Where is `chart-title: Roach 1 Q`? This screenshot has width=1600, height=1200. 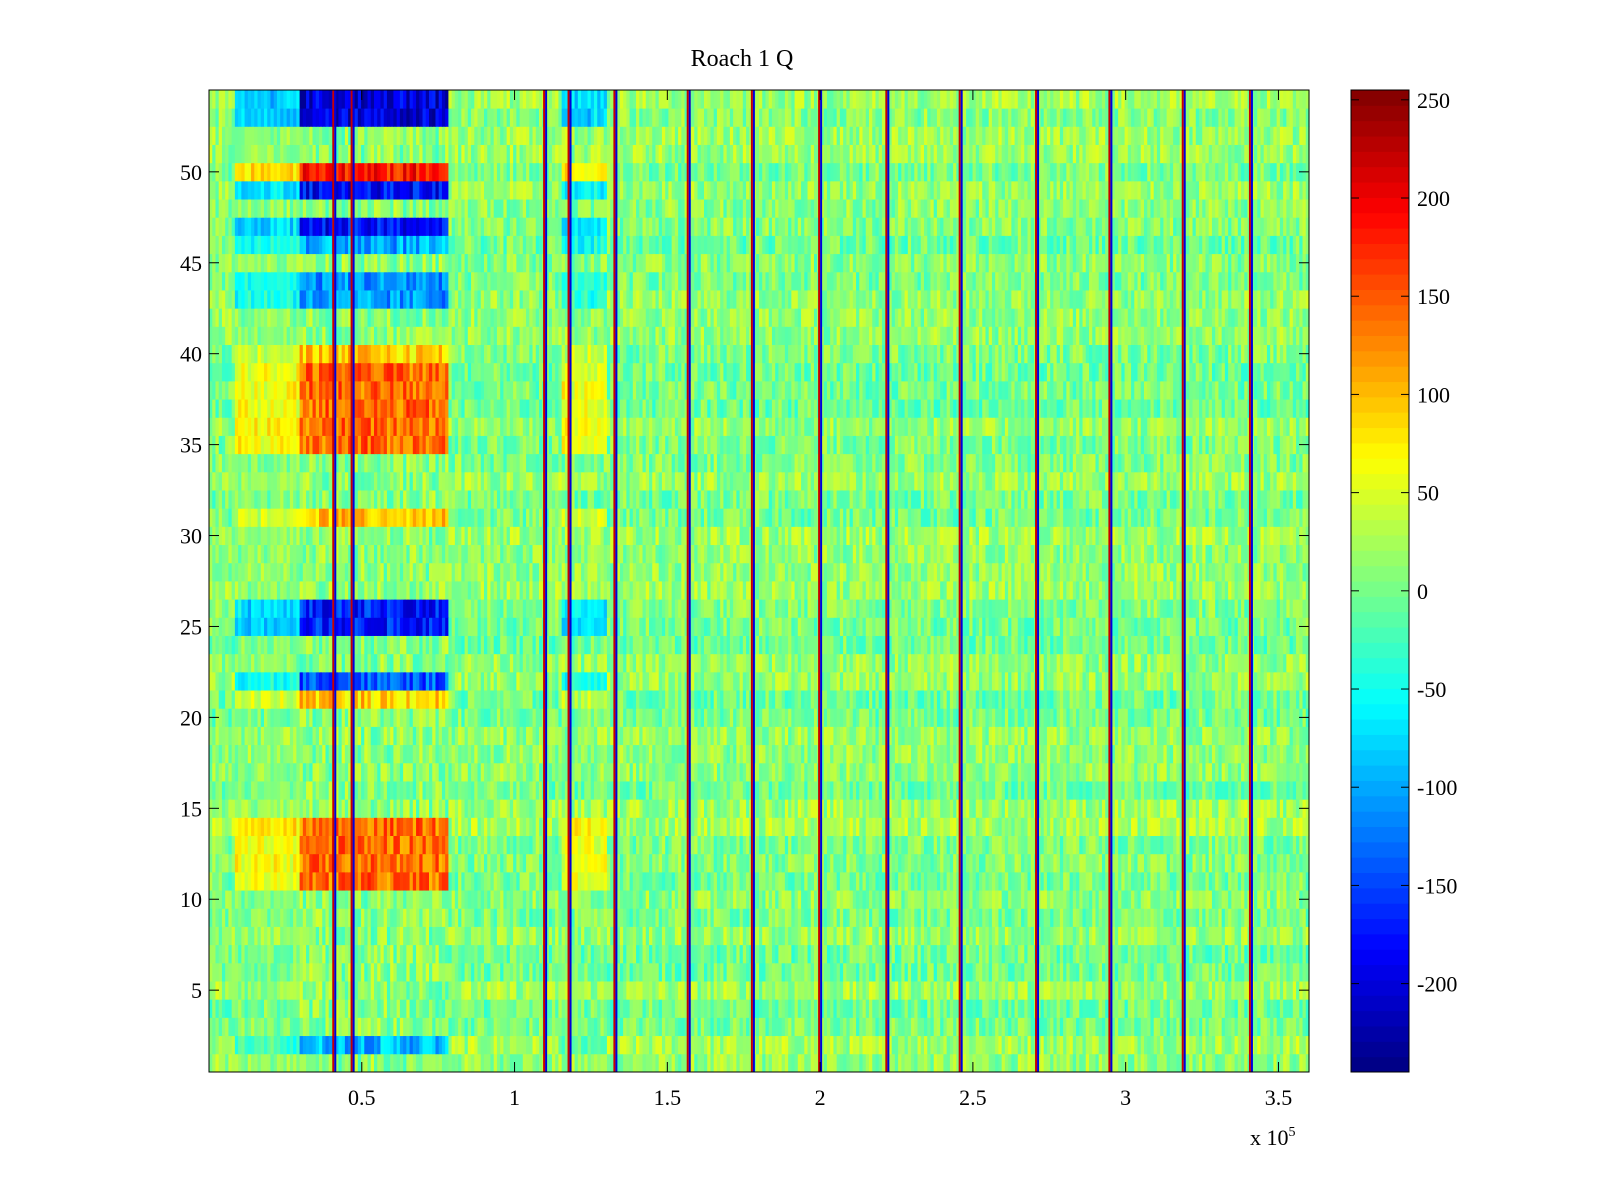
chart-title: Roach 1 Q is located at coordinates (742, 59).